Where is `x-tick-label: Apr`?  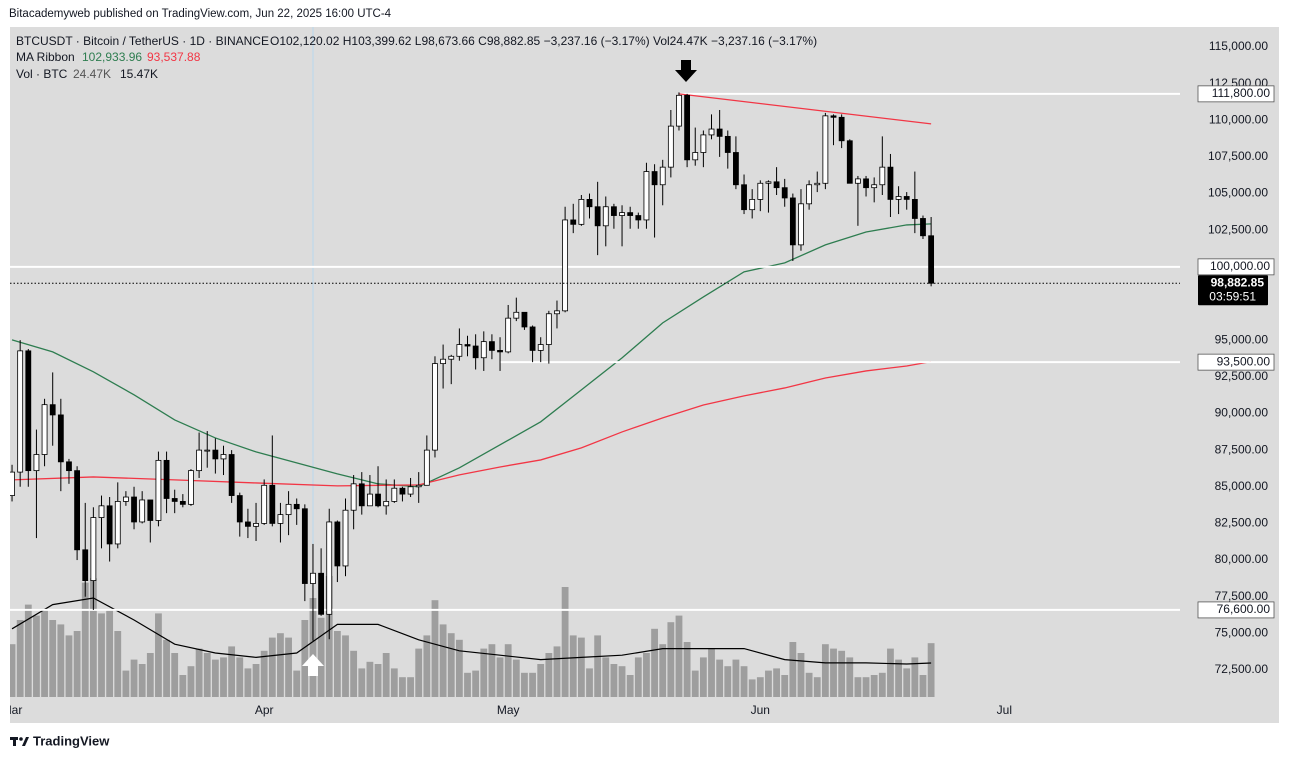
x-tick-label: Apr is located at coordinates (264, 710).